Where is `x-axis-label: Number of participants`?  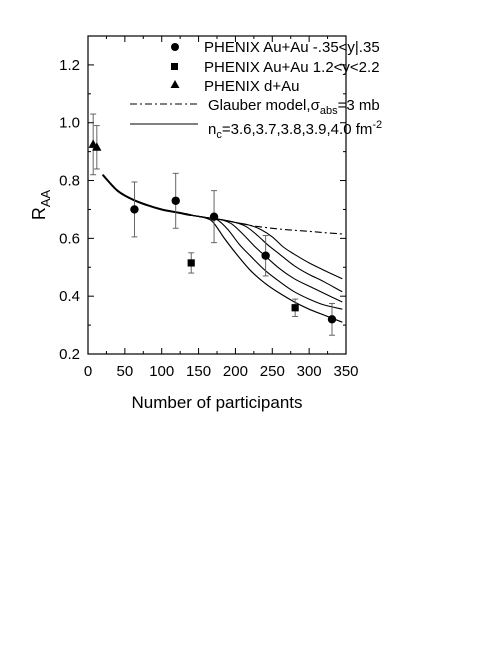
x-axis-label: Number of participants is located at coordinates (216, 402).